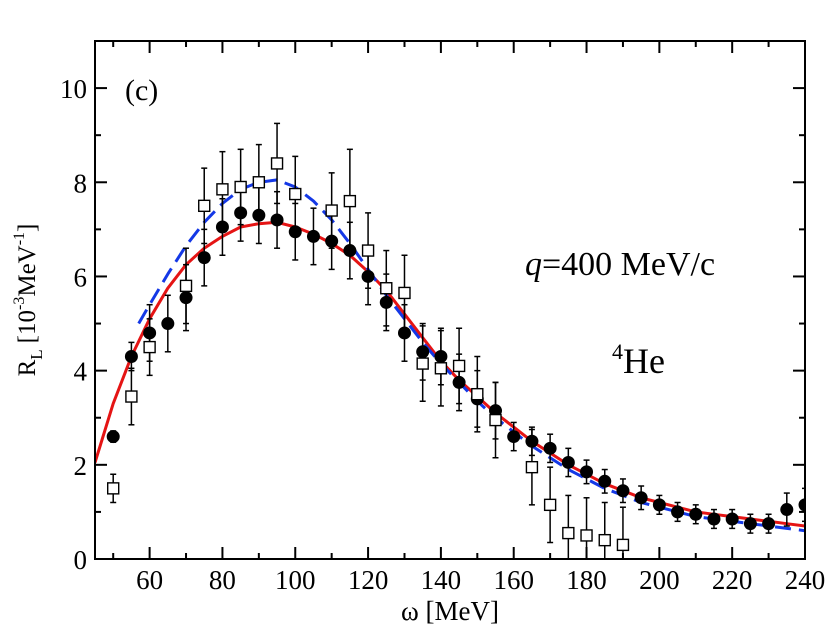  Describe the element at coordinates (27, 228) in the screenshot. I see `y-axis-label-close: ]` at that location.